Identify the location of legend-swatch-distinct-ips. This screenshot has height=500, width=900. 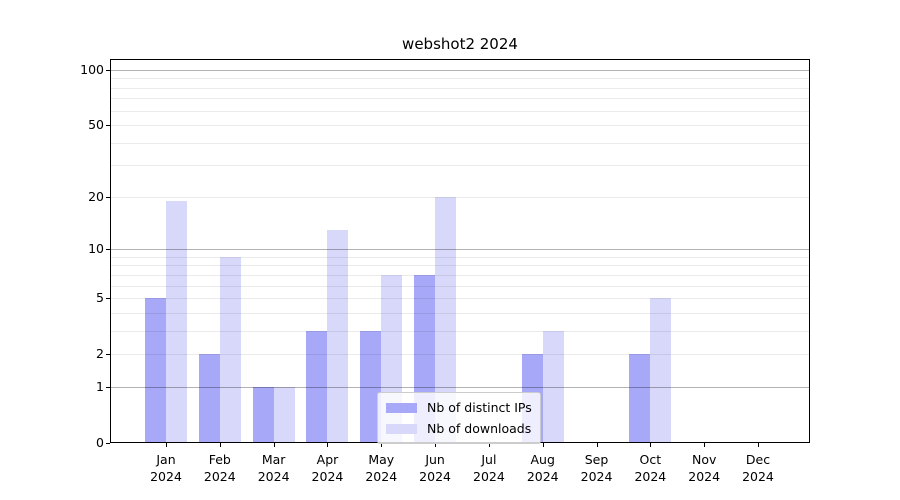
(401, 407).